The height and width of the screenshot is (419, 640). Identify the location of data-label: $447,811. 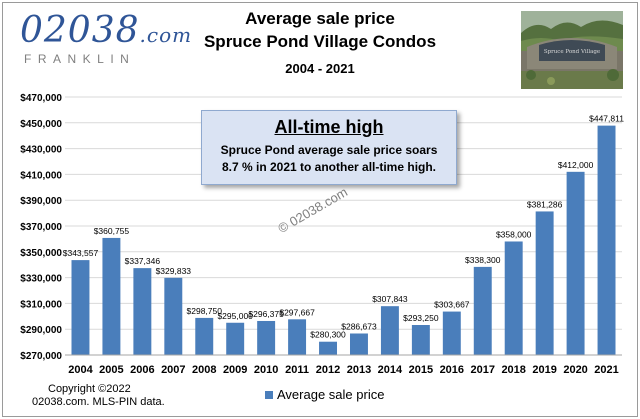
(606, 119).